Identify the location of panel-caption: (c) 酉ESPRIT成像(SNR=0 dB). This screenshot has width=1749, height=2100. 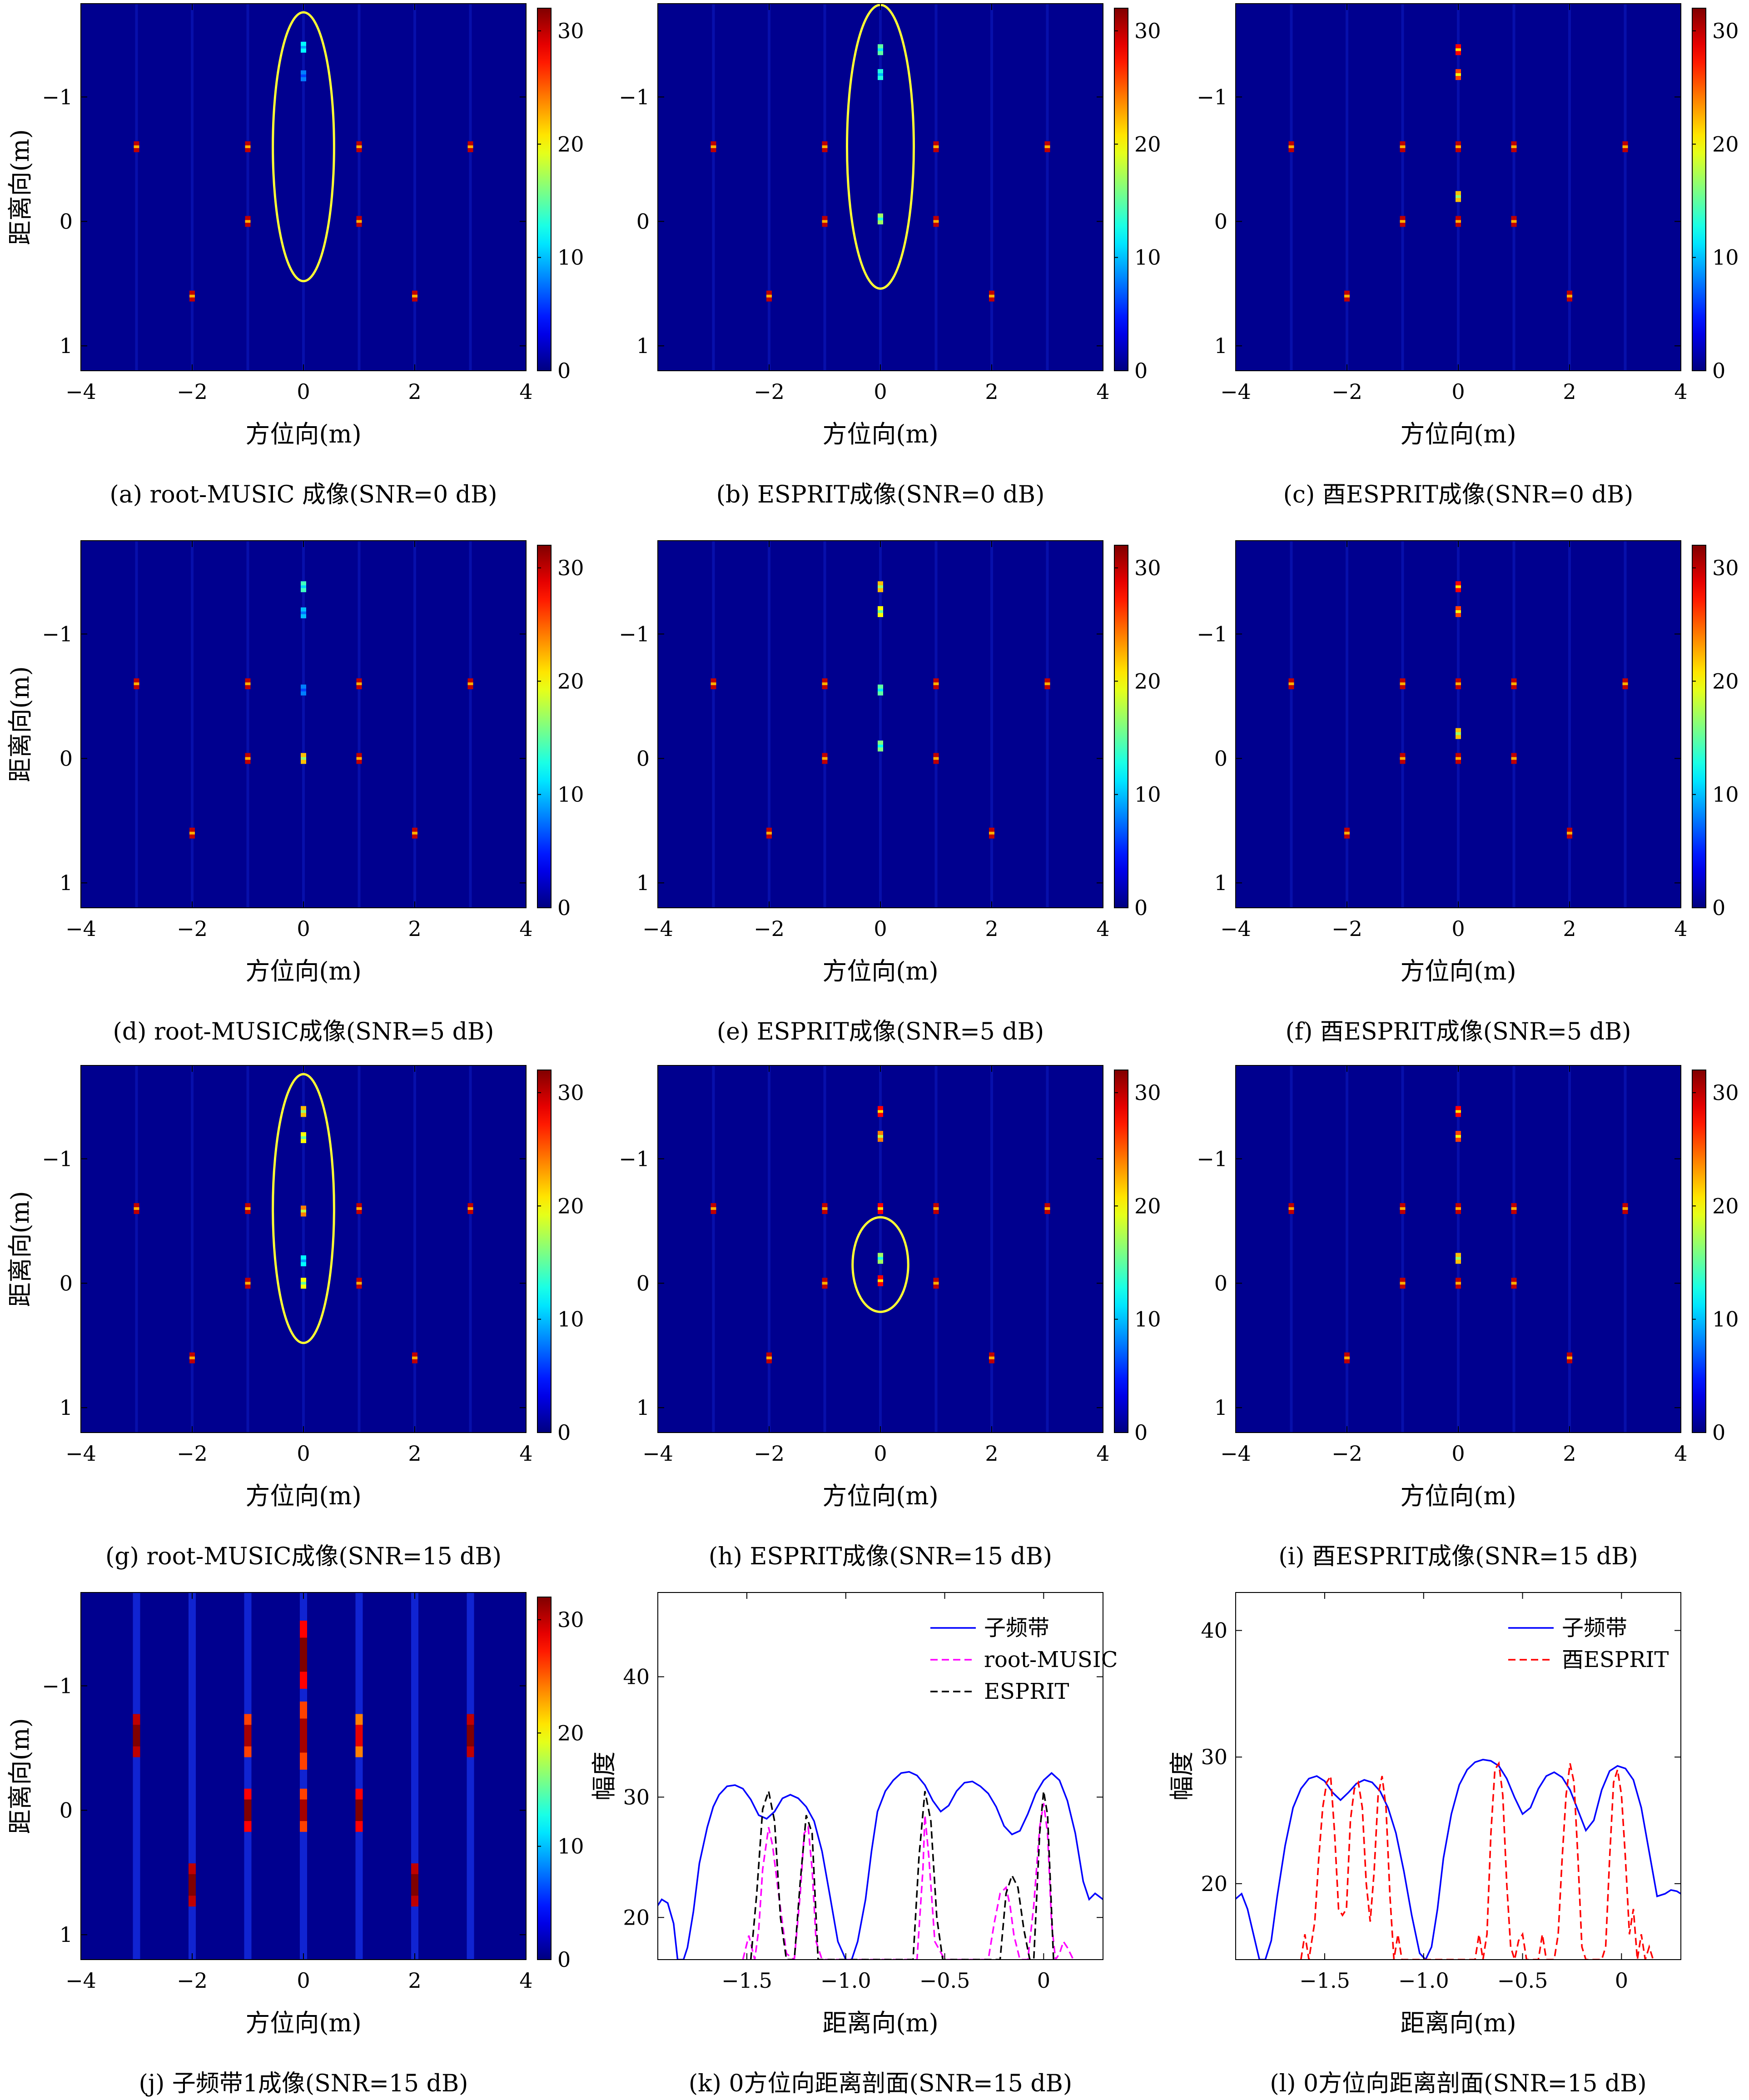
(1458, 494).